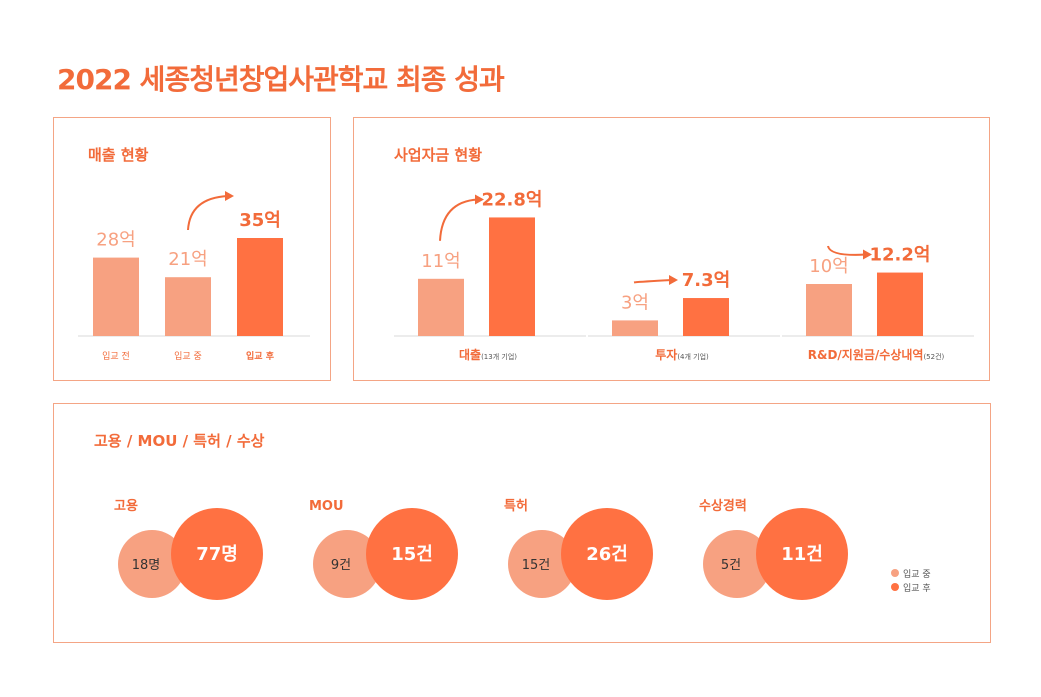  I want to click on legend-label-after: 입교 후, so click(917, 588).